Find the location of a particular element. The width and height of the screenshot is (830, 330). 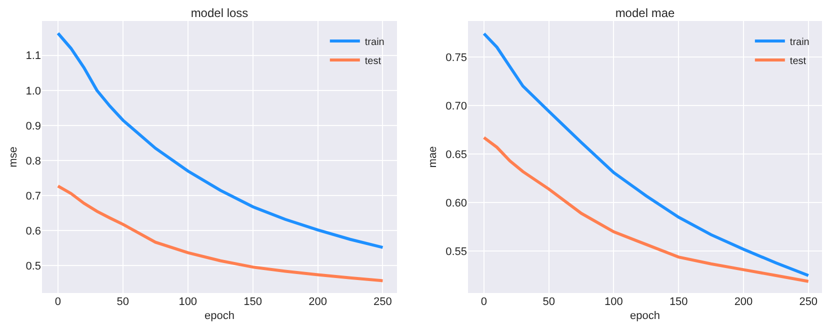

y-tick-label: 1.1 is located at coordinates (33, 56).